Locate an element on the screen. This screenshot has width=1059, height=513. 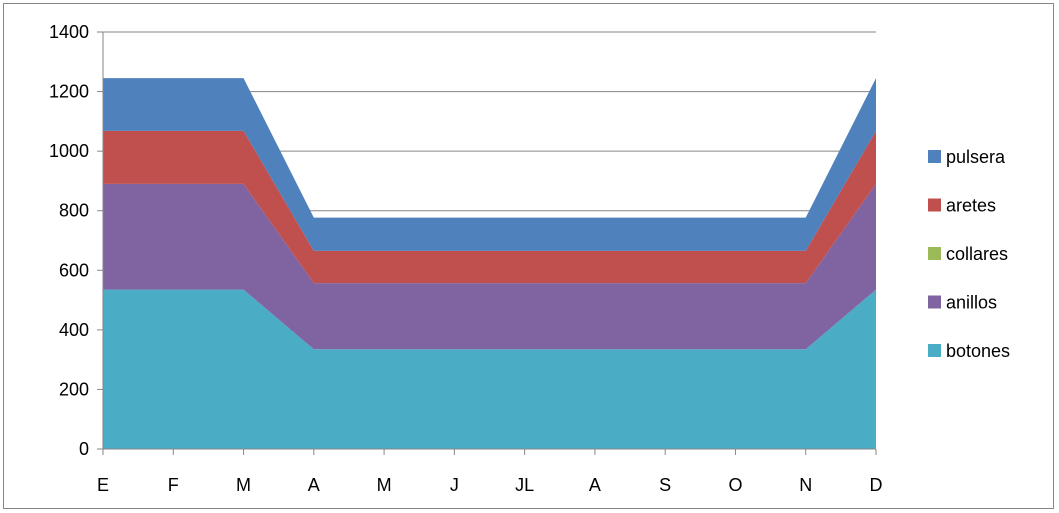
legend-swatch-anillos is located at coordinates (934, 302).